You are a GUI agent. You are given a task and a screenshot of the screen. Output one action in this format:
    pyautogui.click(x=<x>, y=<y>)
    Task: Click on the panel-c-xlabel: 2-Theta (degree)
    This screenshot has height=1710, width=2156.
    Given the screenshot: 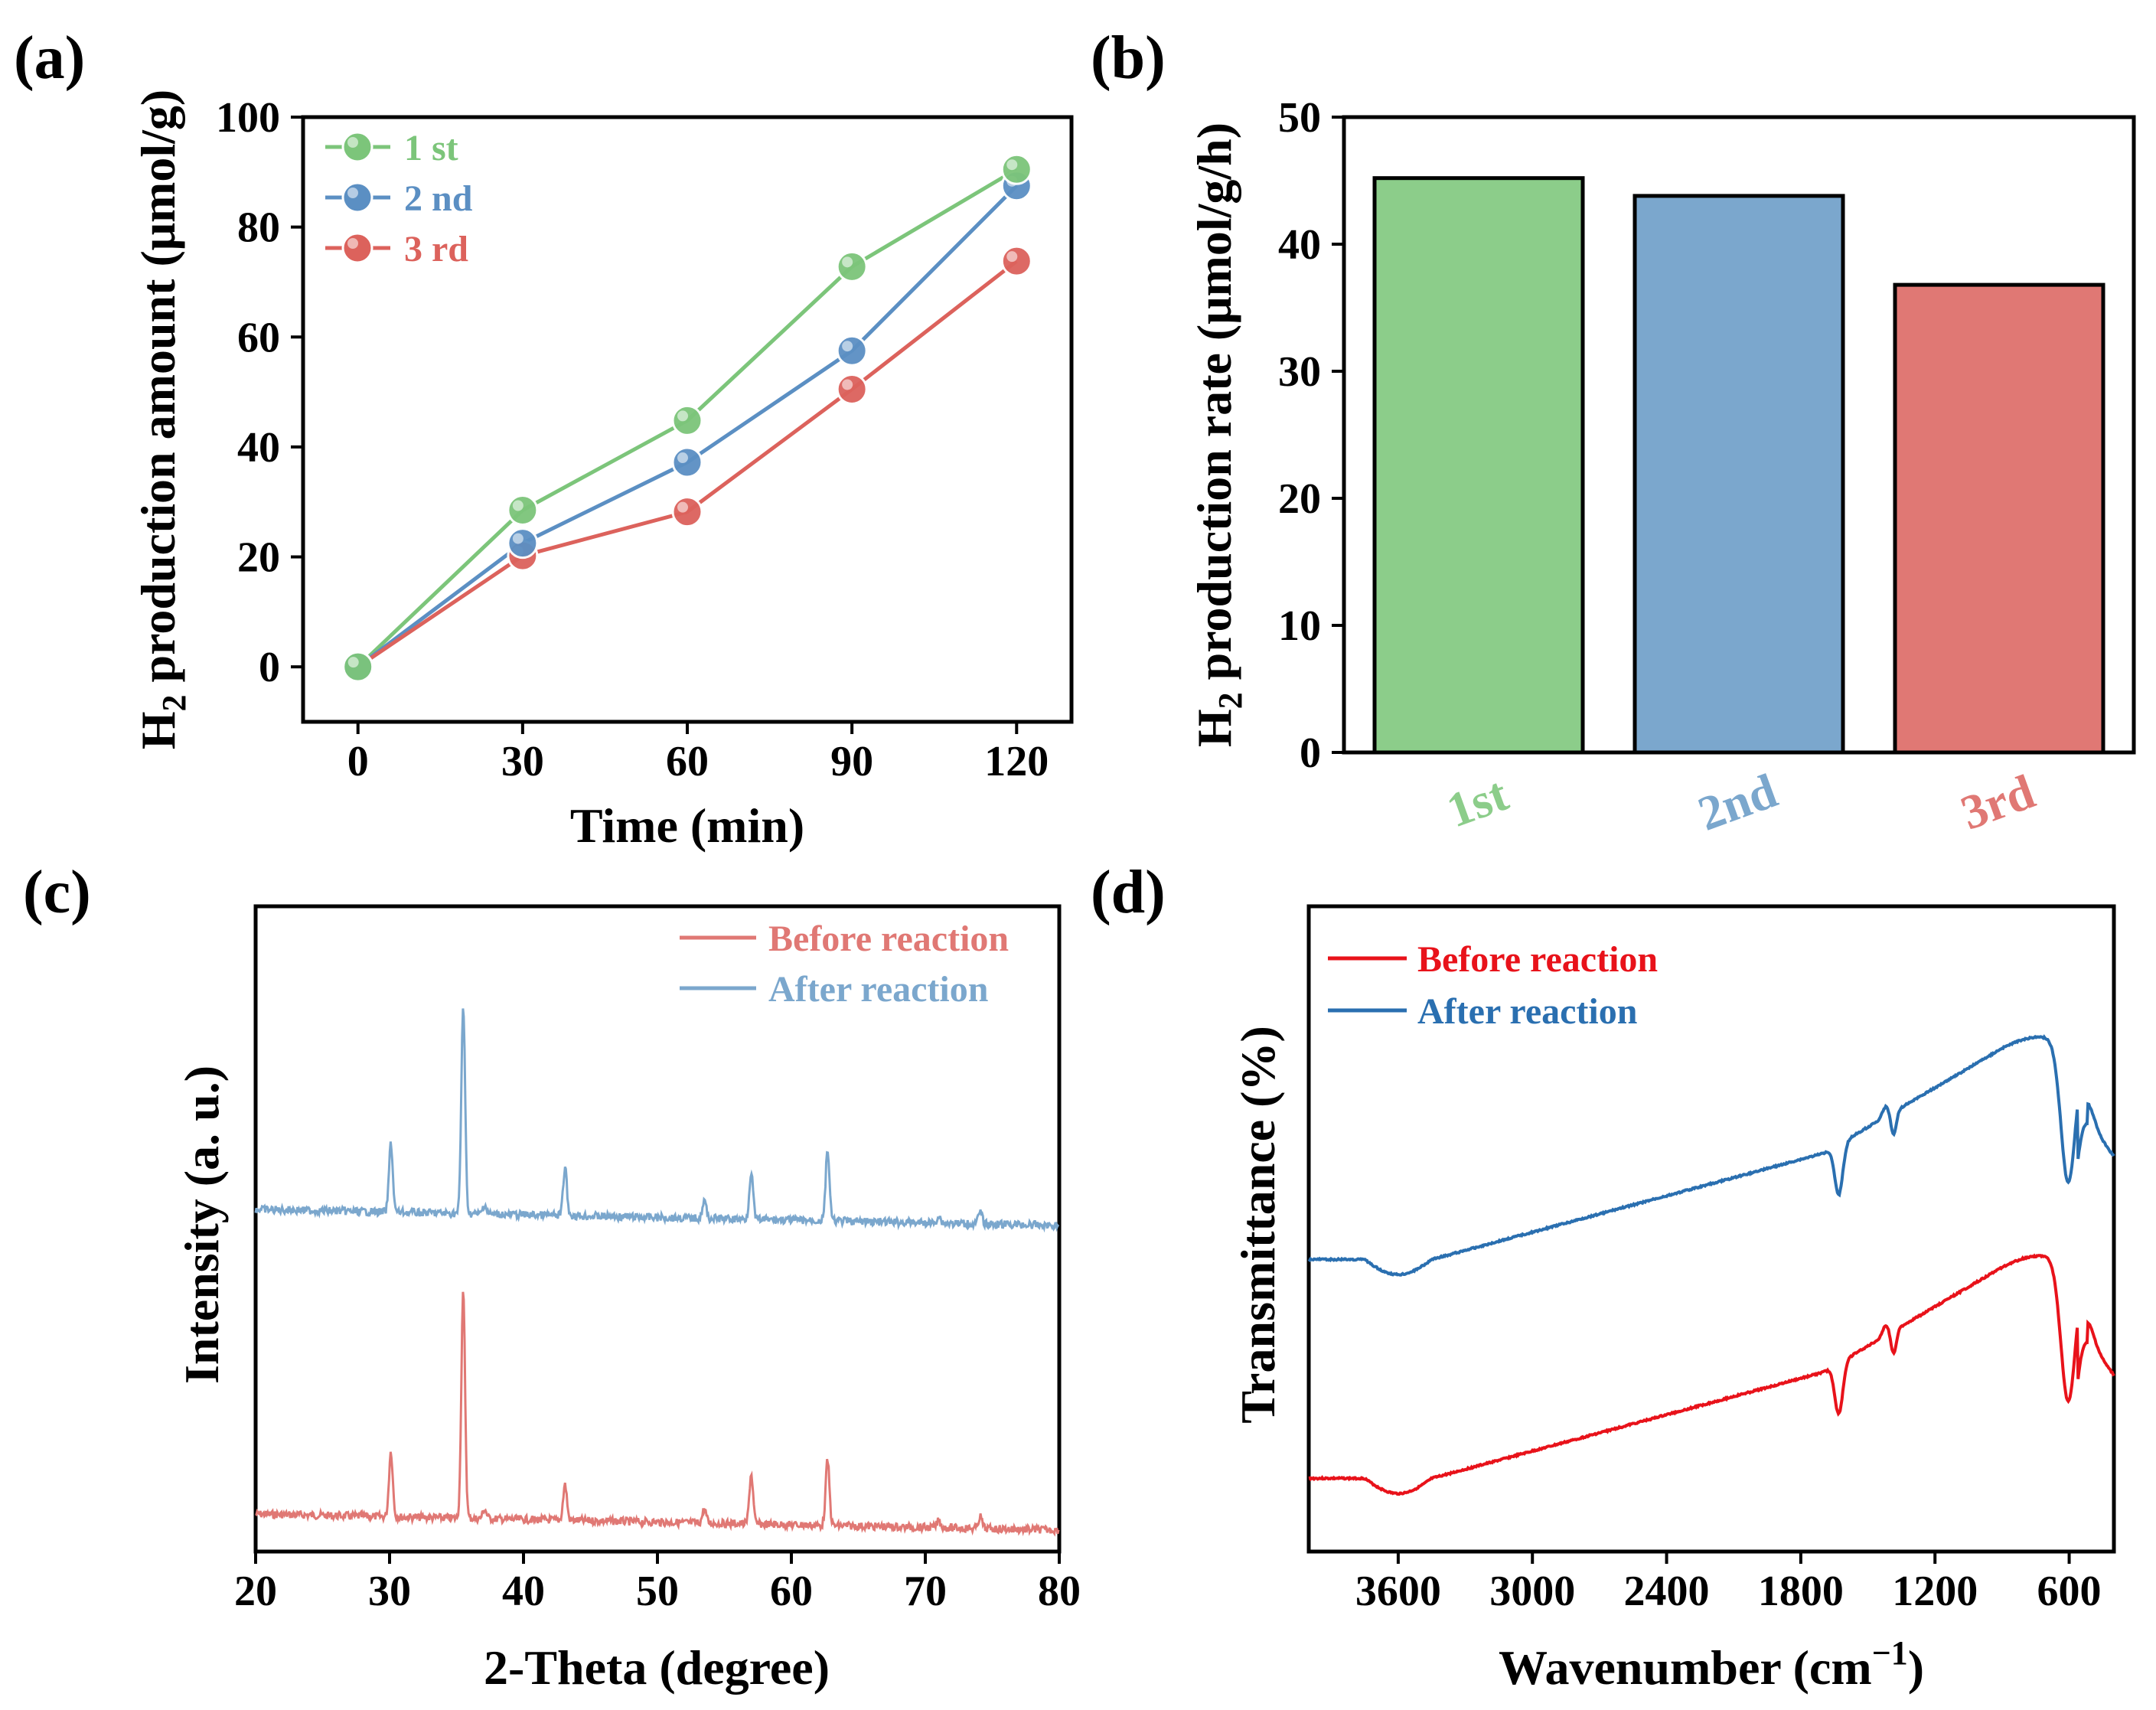 What is the action you would take?
    pyautogui.click(x=657, y=1667)
    